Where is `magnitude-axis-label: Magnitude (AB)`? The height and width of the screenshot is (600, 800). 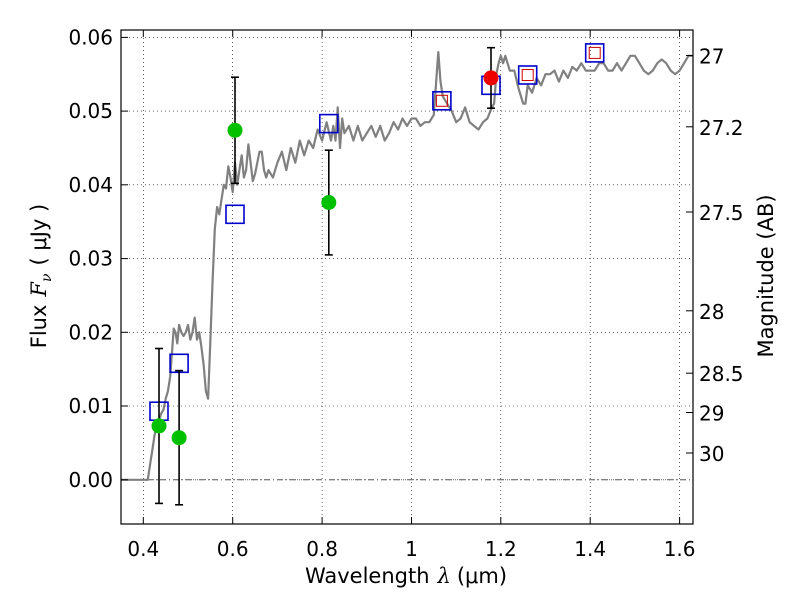 magnitude-axis-label: Magnitude (AB) is located at coordinates (766, 275).